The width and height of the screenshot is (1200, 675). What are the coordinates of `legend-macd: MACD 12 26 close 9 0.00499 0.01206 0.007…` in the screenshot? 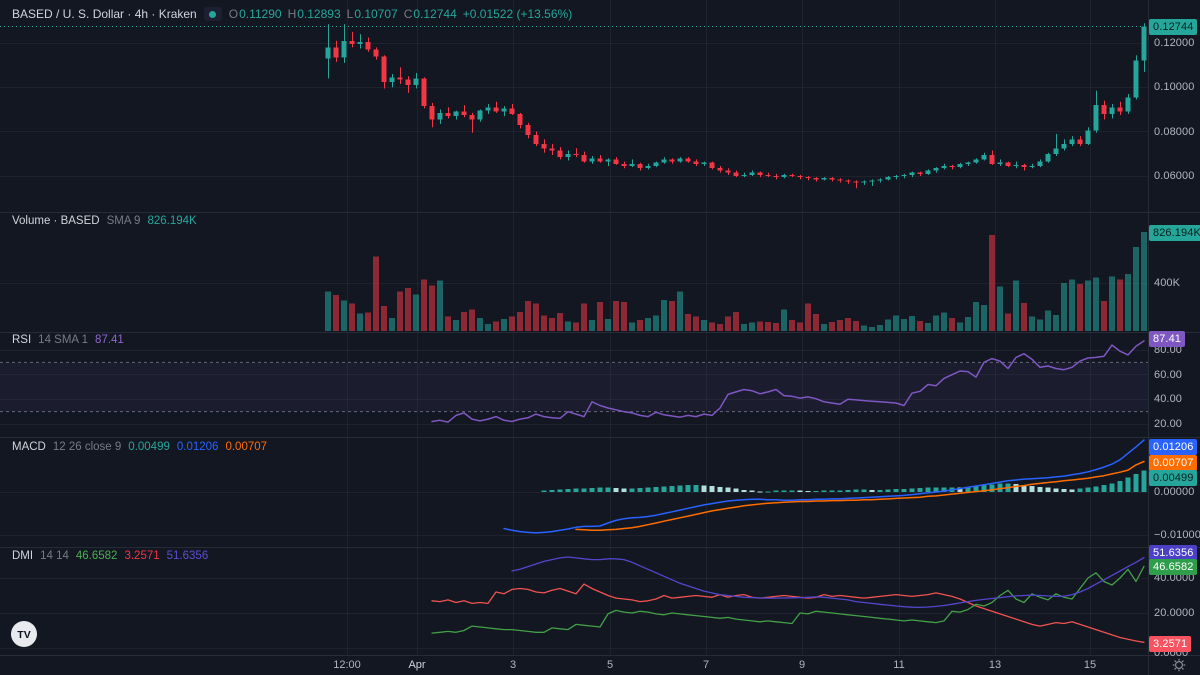 It's located at (139, 447).